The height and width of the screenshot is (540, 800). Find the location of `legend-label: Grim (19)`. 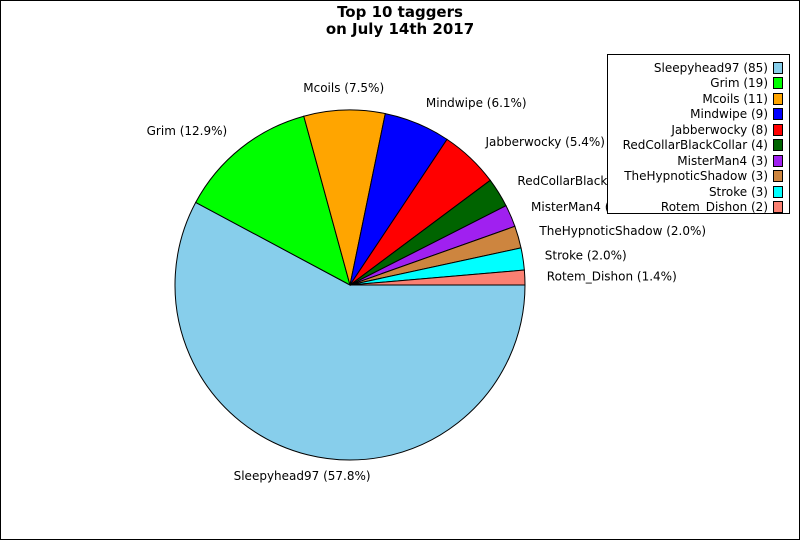

legend-label: Grim (19) is located at coordinates (739, 83).